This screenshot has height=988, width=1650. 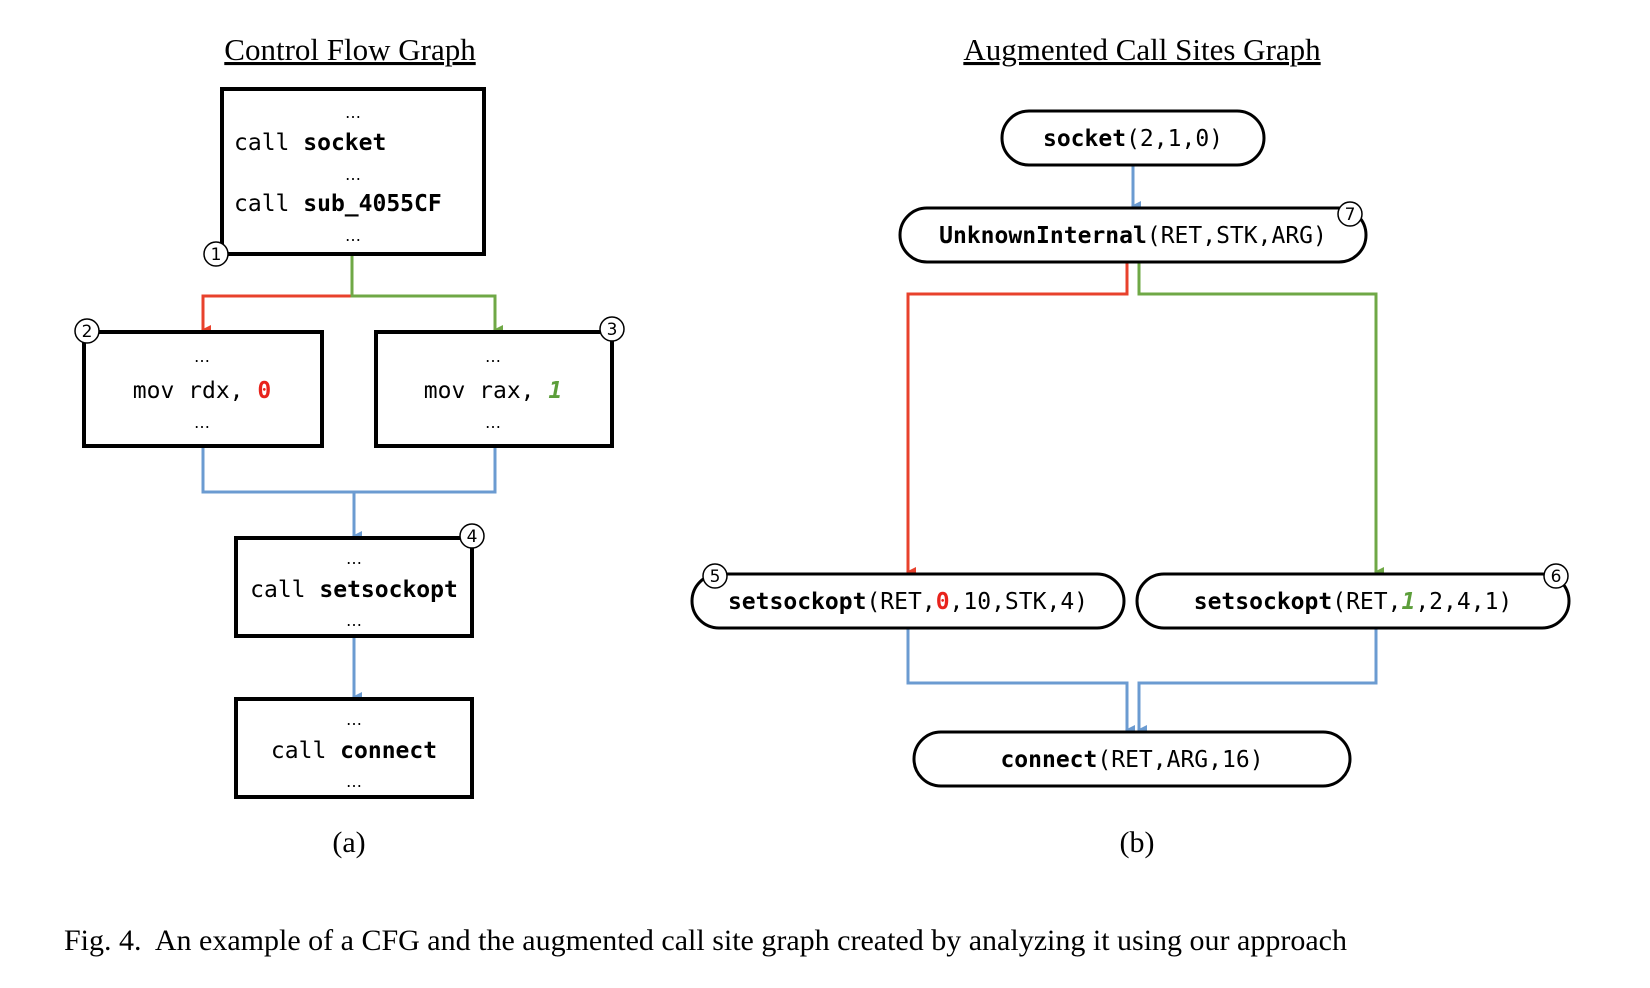 I want to click on cfg-sublabel: (a), so click(x=348, y=842).